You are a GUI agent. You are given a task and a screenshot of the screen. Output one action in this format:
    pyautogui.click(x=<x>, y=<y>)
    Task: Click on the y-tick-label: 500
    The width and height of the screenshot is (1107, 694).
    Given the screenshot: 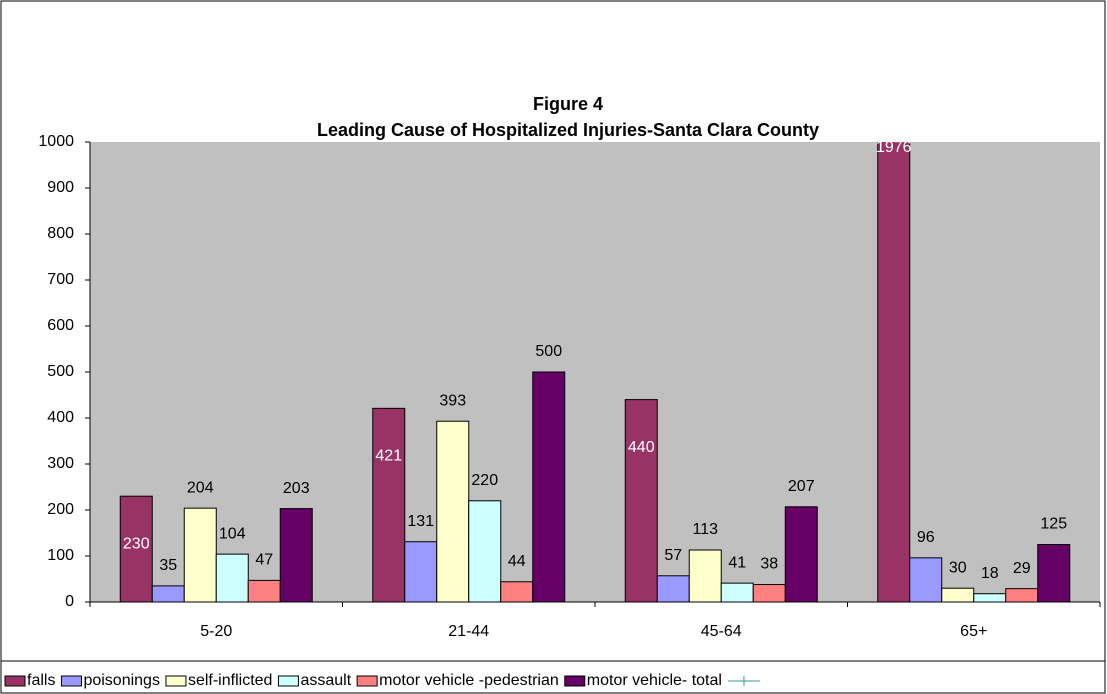 What is the action you would take?
    pyautogui.click(x=60, y=371)
    